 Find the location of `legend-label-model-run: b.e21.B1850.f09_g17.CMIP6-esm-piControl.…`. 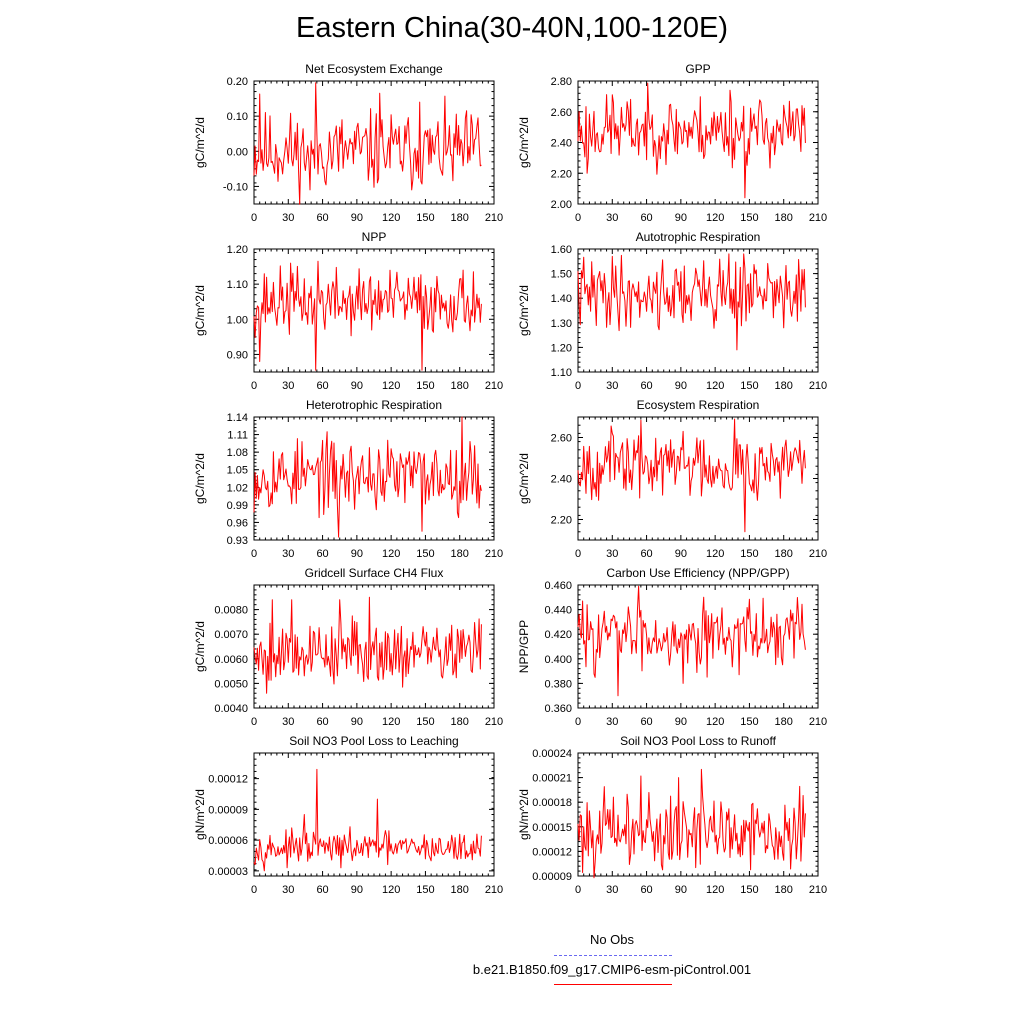

legend-label-model-run: b.e21.B1850.f09_g17.CMIP6-esm-piControl.… is located at coordinates (612, 969).